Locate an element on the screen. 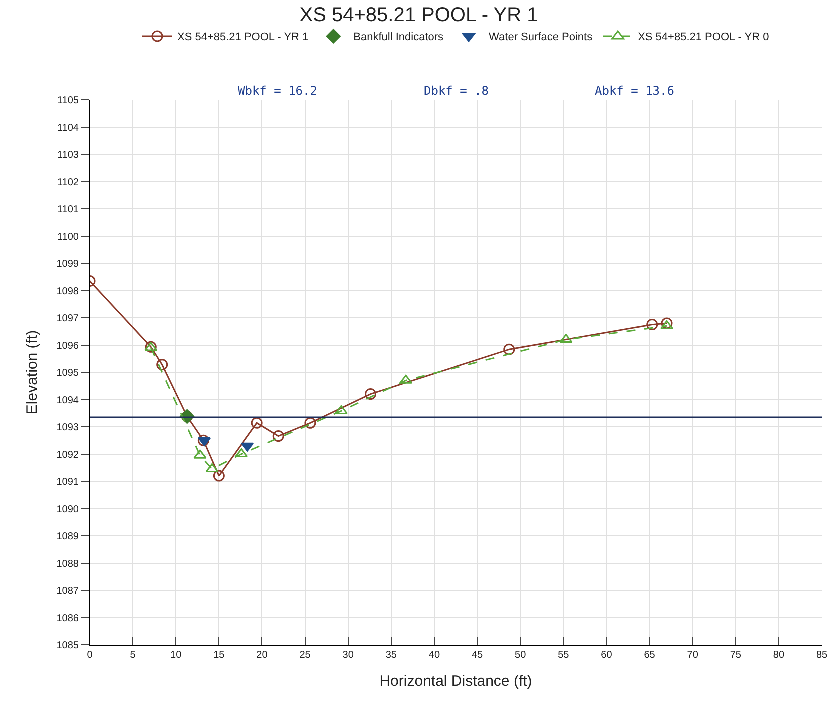 This screenshot has height=725, width=838. x-axis-title: Horizontal Distance (ft) is located at coordinates (456, 681).